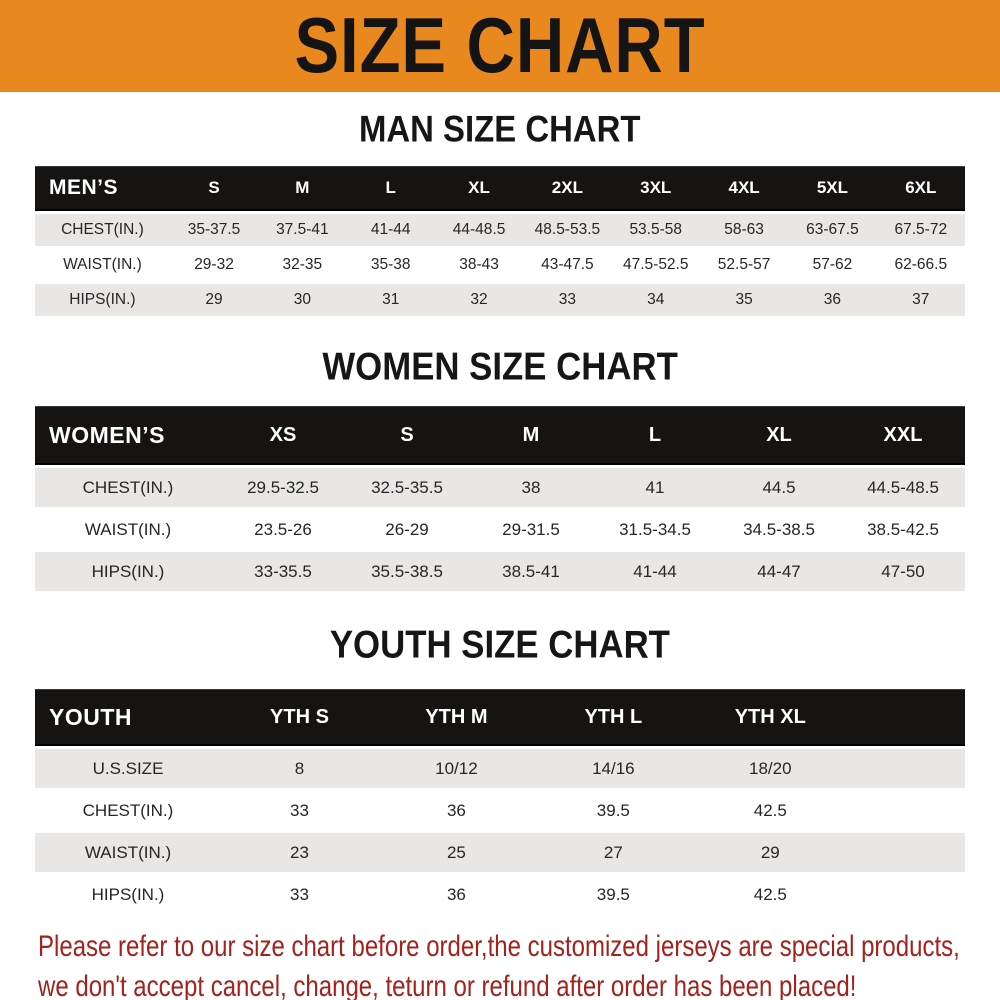  Describe the element at coordinates (920, 265) in the screenshot. I see `measurement-cell: 62-66.5` at that location.